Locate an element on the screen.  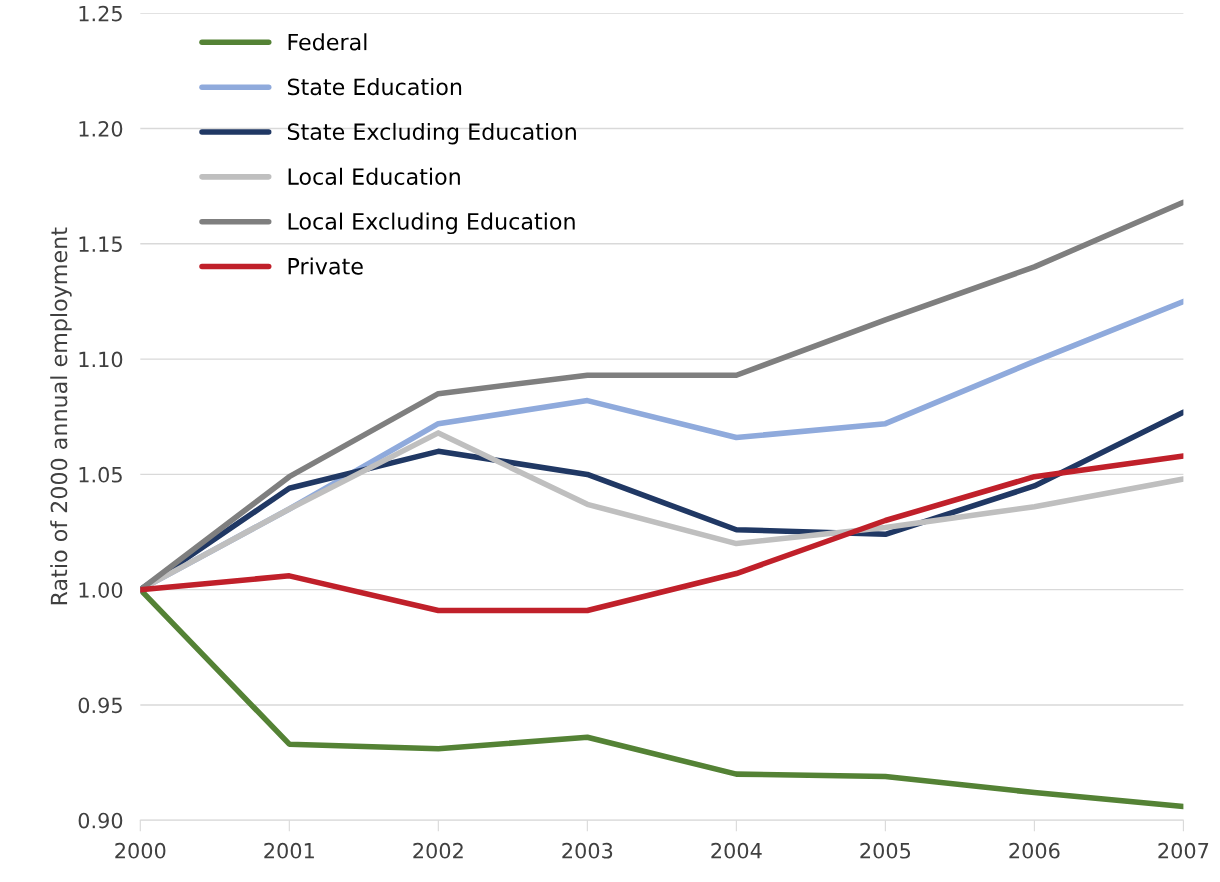
y-tick-label: 1.20 is located at coordinates (101, 128).